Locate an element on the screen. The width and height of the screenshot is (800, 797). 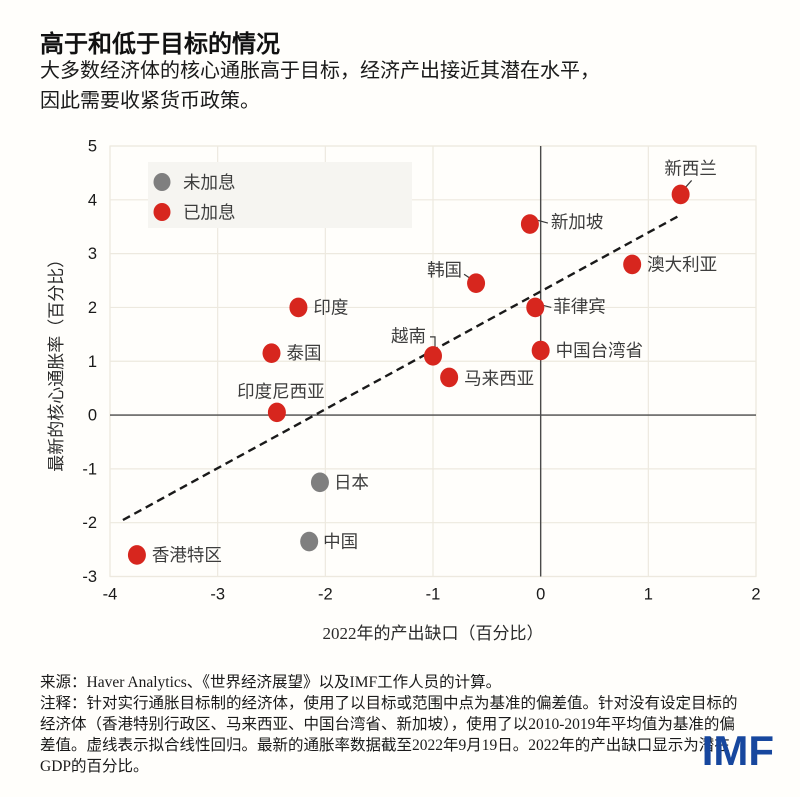
data-point-label: 菲律宾 is located at coordinates (579, 306).